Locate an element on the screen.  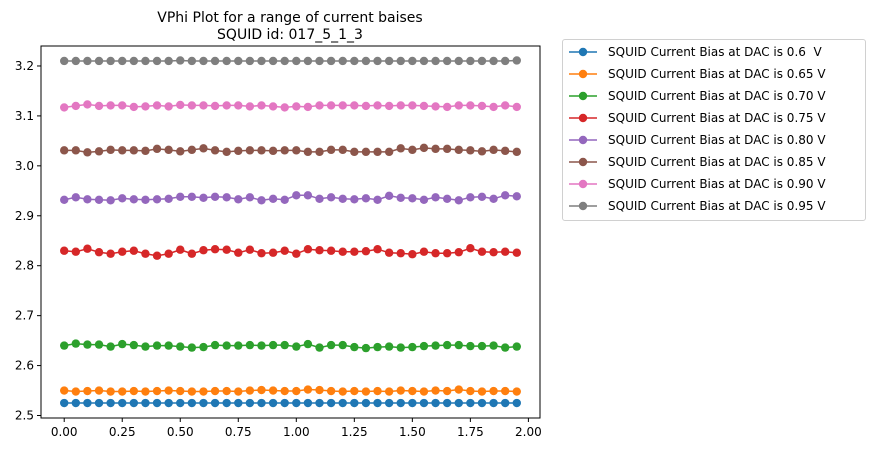
legend-entry: SQUID Current Bias at DAC is 0.95 V is located at coordinates (697, 206).